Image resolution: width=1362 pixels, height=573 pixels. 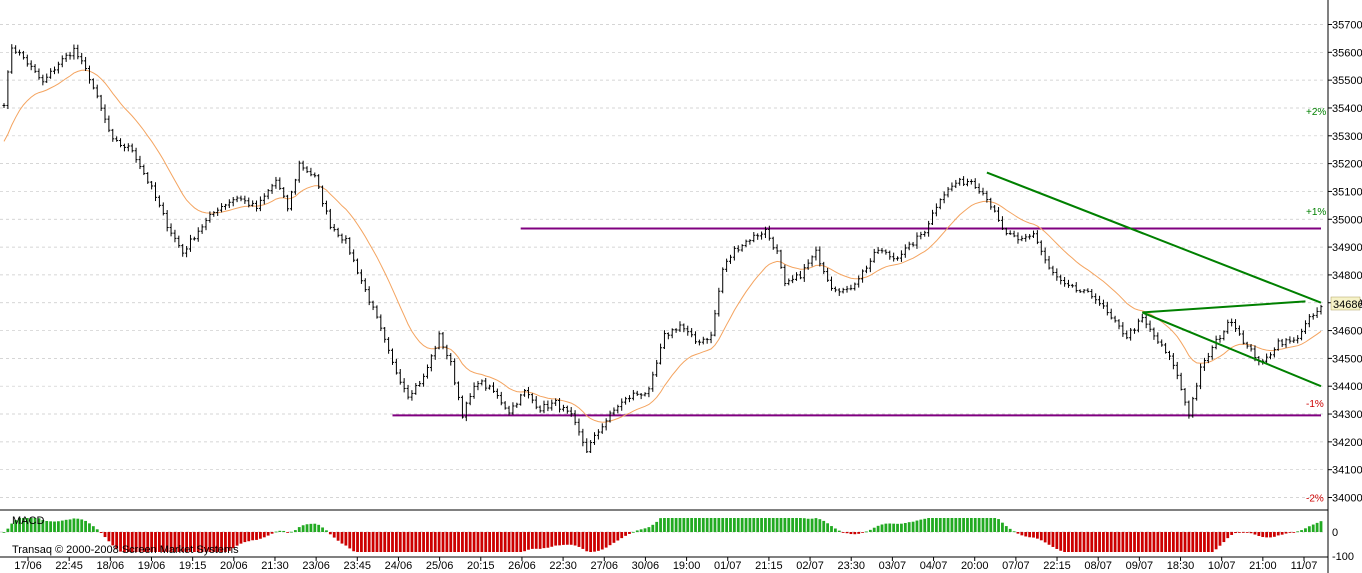 What do you see at coordinates (1057, 566) in the screenshot?
I see `x-tick-label: 22:15` at bounding box center [1057, 566].